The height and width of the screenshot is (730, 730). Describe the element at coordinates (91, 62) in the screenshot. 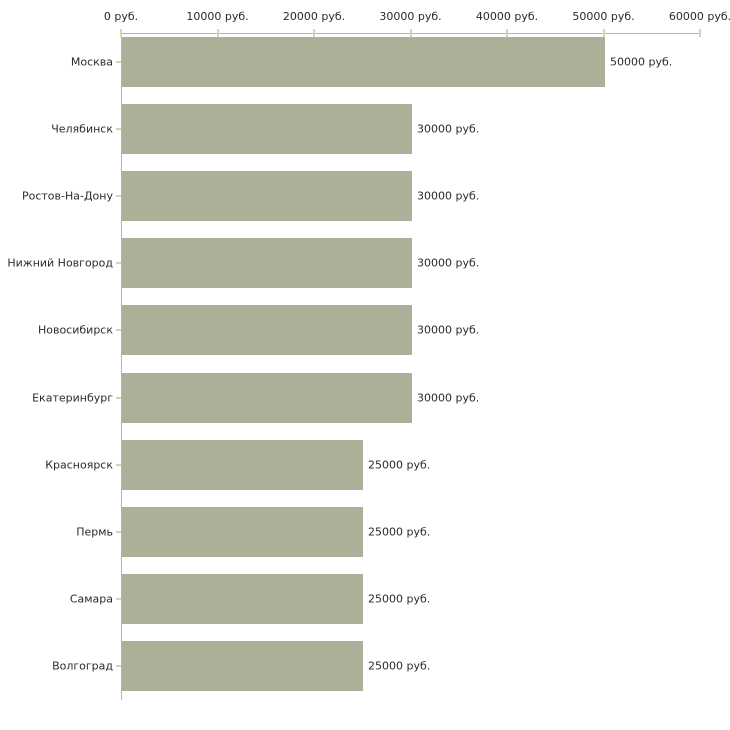

I see `category-label: Москва` at that location.